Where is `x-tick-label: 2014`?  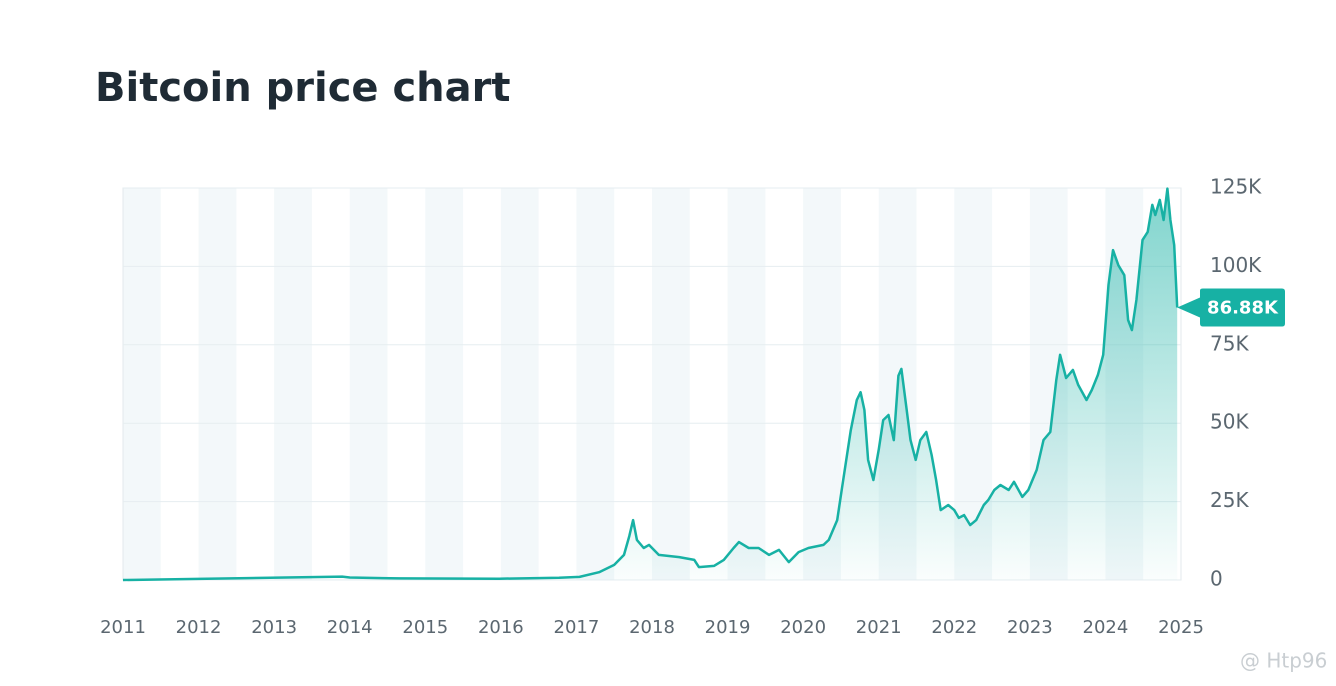 x-tick-label: 2014 is located at coordinates (350, 627).